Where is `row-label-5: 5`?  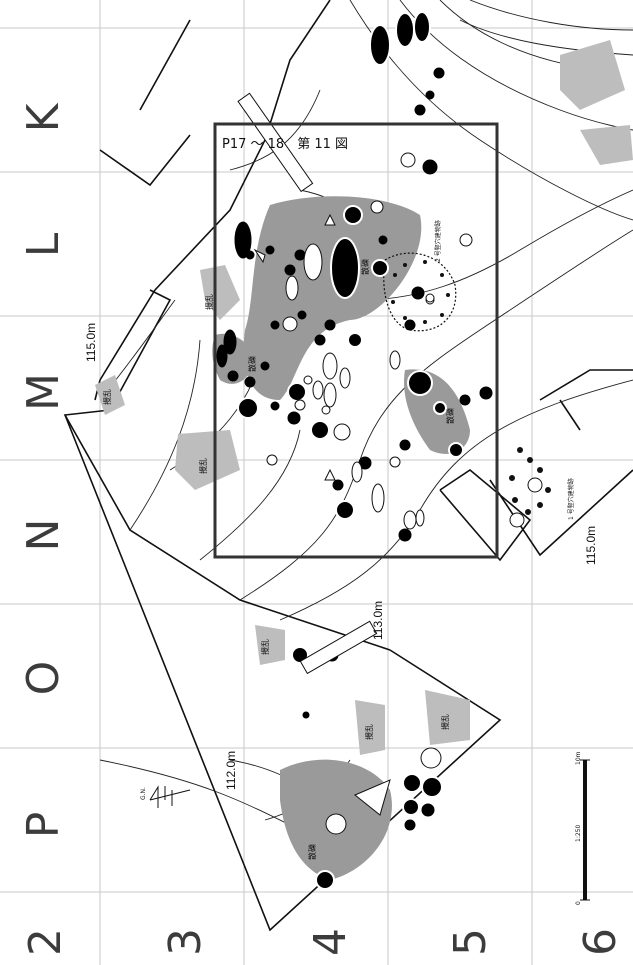
row-label-5: 5 is located at coordinates (470, 942).